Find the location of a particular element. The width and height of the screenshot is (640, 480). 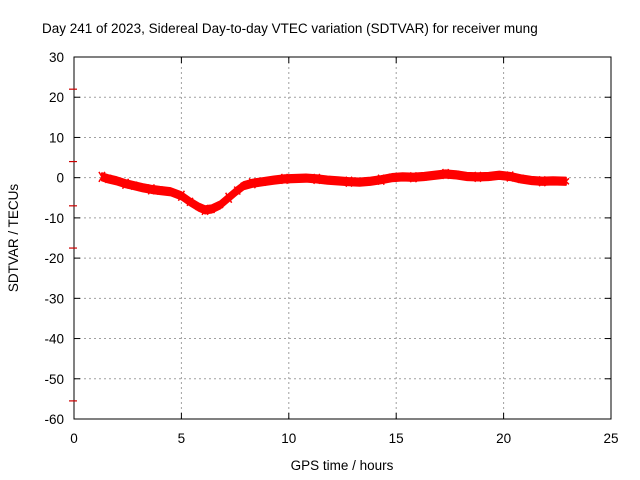

y-tick-label: -60 is located at coordinates (54, 419).